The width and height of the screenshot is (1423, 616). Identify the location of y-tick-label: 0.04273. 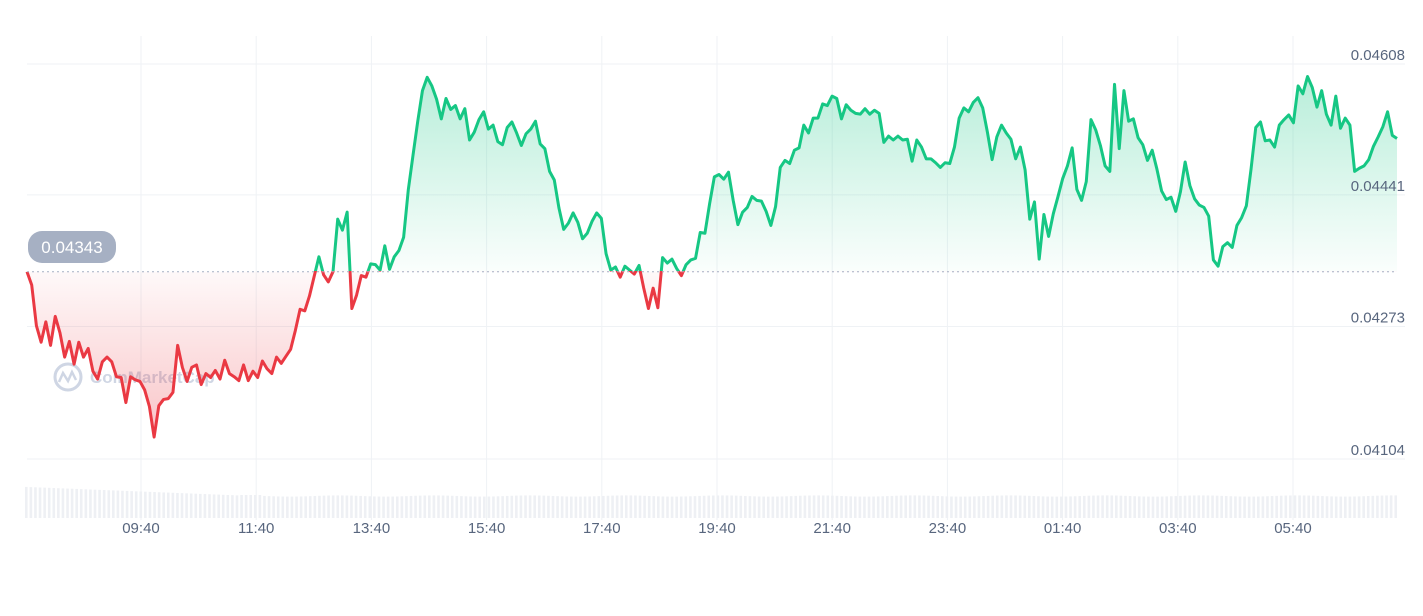
(1378, 318).